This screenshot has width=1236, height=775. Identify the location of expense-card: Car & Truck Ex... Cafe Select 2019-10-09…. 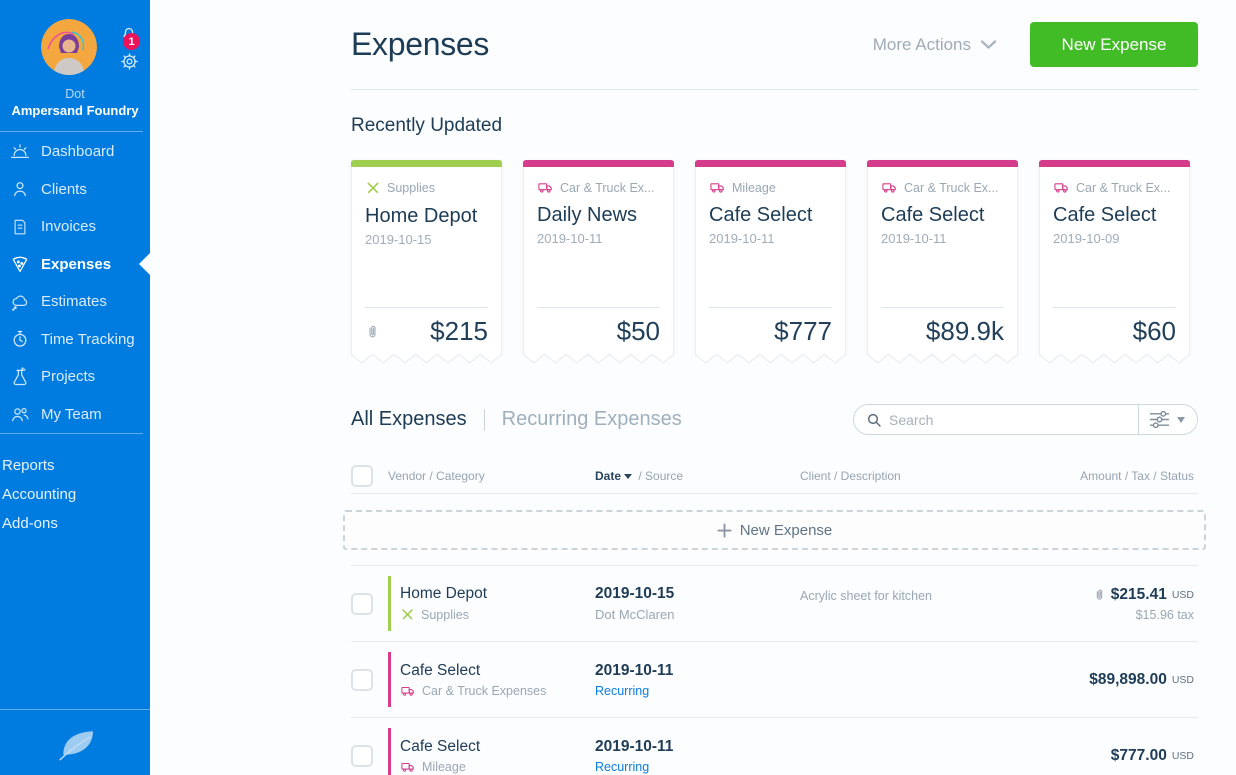
(1114, 262).